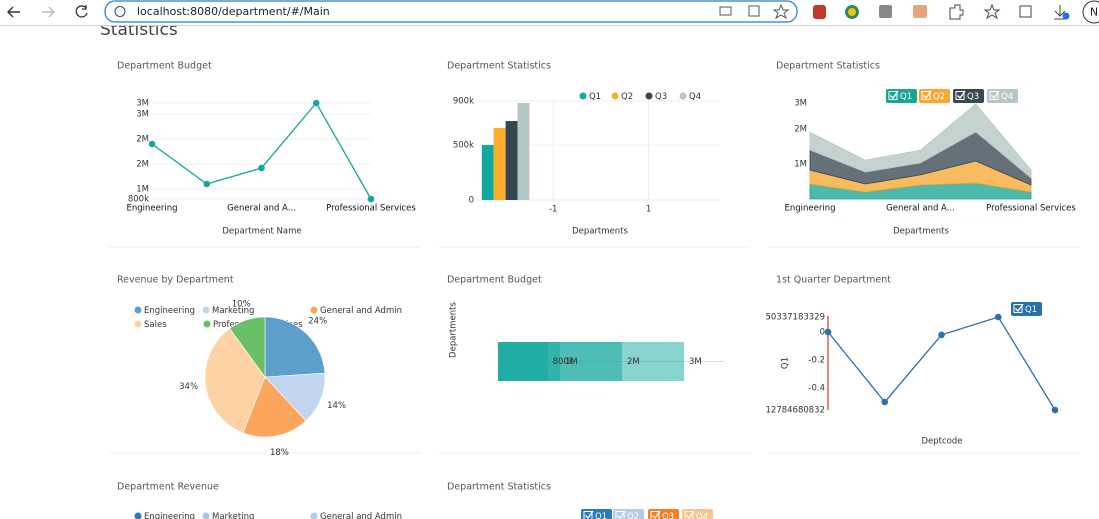  Describe the element at coordinates (451, 11) in the screenshot. I see `address-bar` at that location.